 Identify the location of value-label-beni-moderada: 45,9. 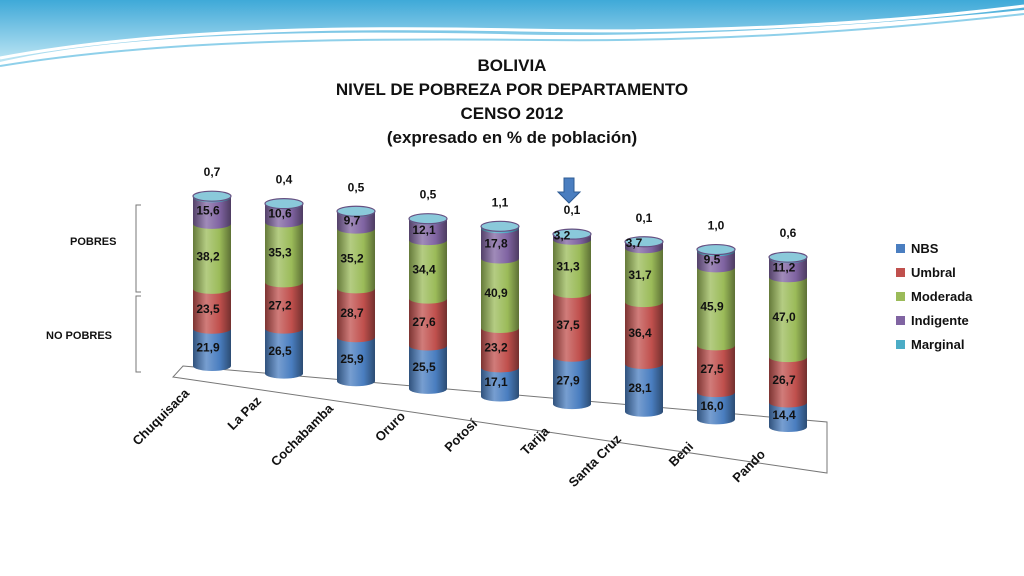
(712, 306).